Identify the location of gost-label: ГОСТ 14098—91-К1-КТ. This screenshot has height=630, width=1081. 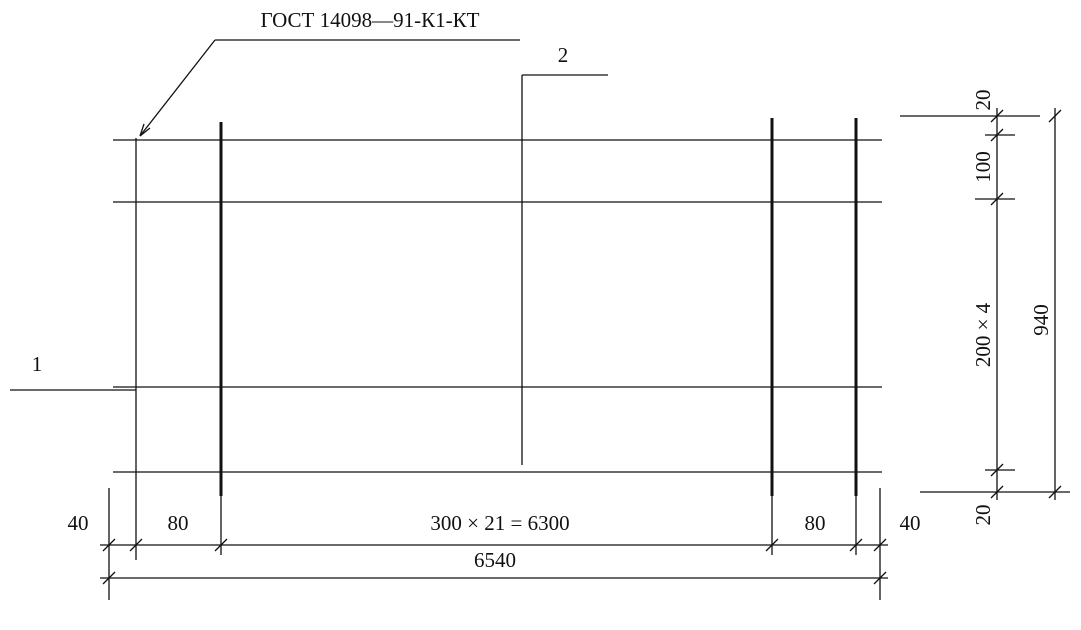
(370, 20).